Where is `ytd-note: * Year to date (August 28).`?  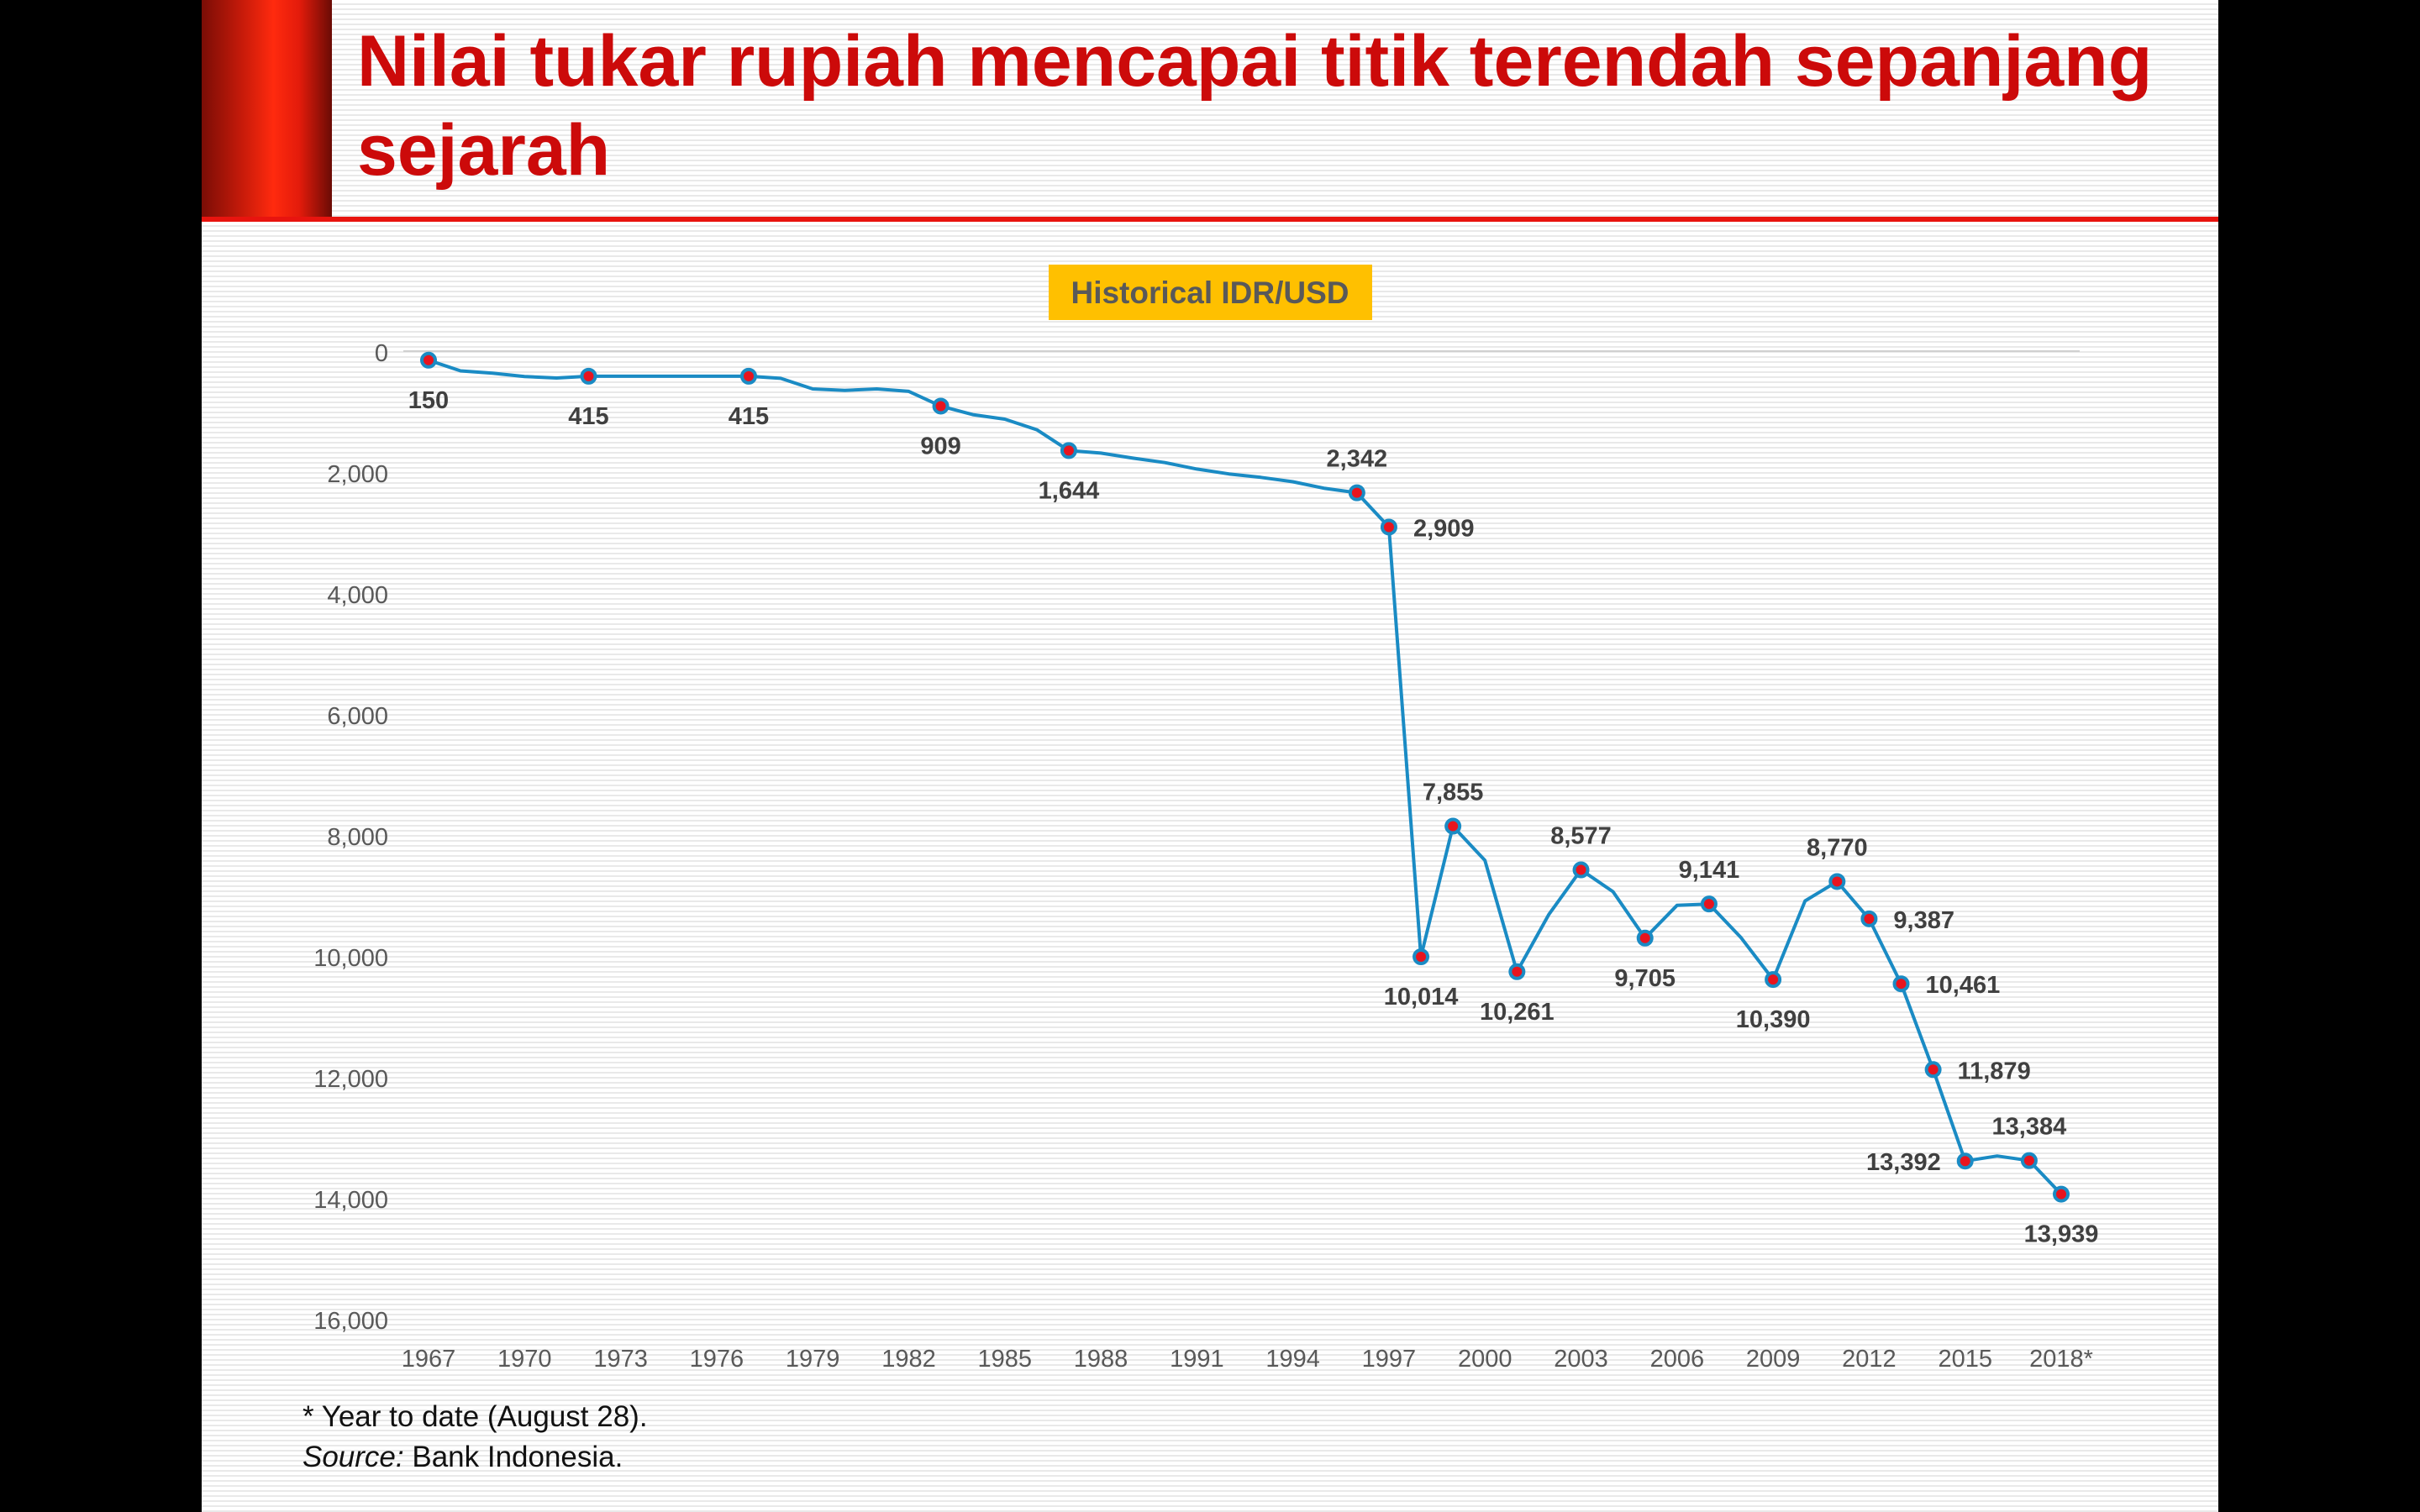
ytd-note: * Year to date (August 28). is located at coordinates (475, 1416).